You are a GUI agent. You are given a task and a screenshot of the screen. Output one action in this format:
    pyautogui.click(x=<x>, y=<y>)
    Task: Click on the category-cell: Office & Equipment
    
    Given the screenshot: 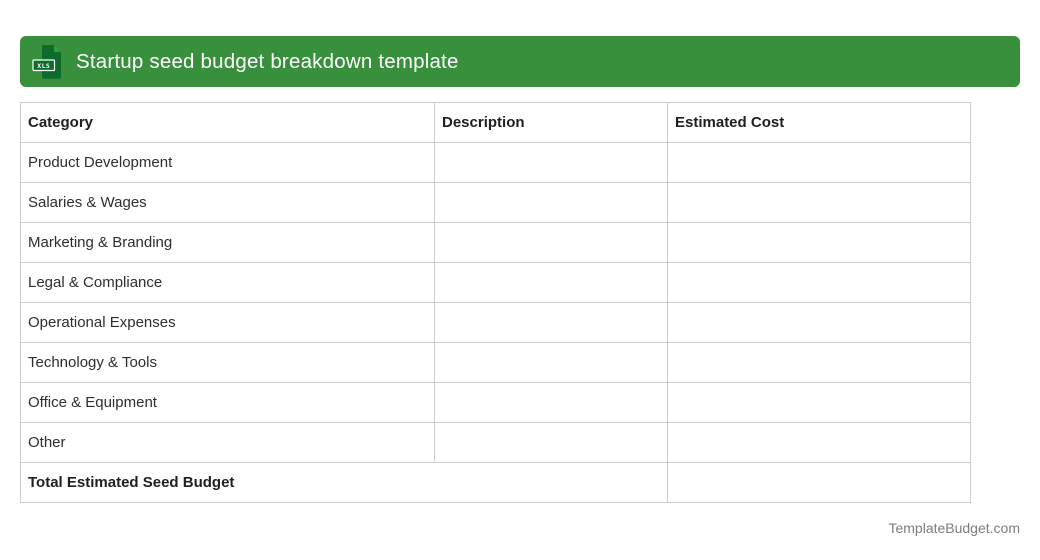 What is the action you would take?
    pyautogui.click(x=227, y=402)
    